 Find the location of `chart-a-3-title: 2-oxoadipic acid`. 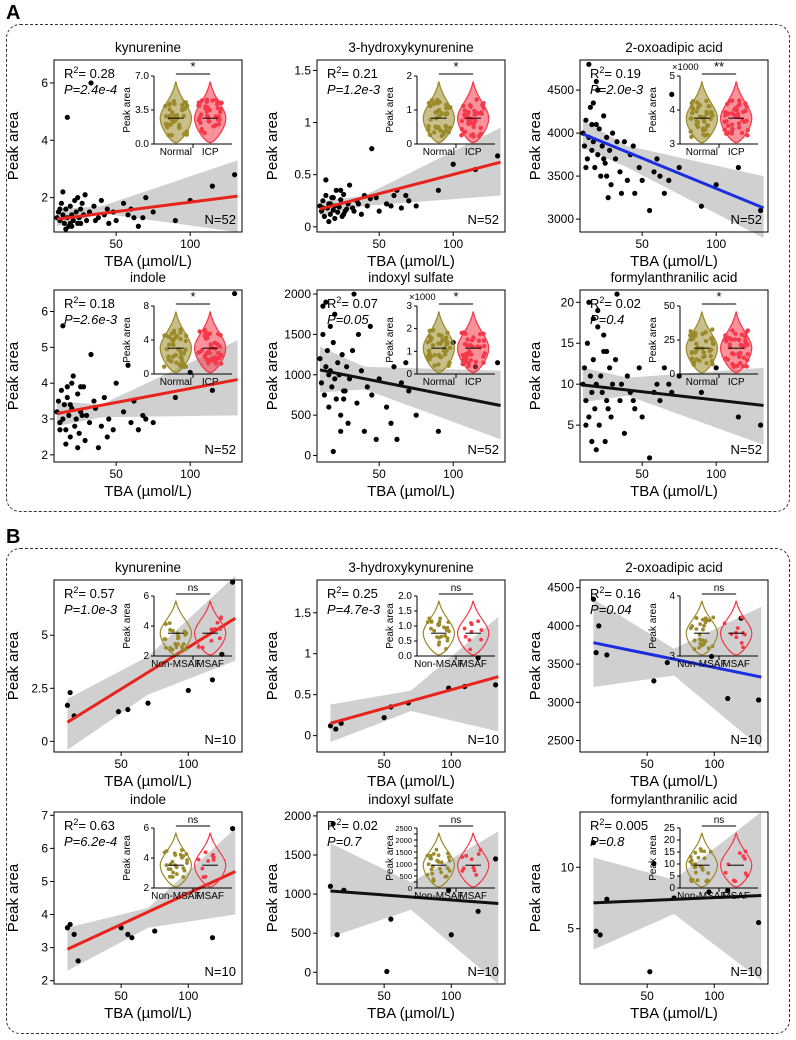

chart-a-3-title: 2-oxoadipic acid is located at coordinates (674, 47).